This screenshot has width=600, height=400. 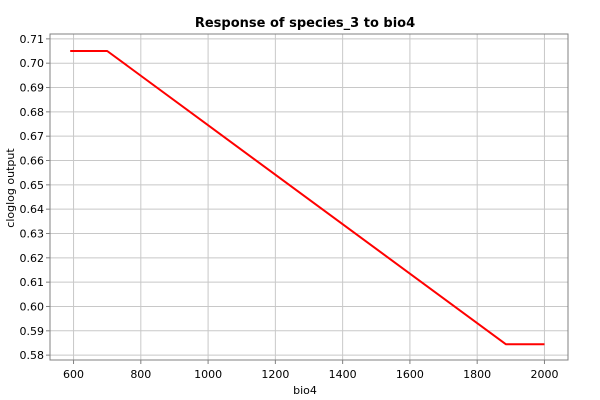 I want to click on y-tick-label: 0.58, so click(x=32, y=355).